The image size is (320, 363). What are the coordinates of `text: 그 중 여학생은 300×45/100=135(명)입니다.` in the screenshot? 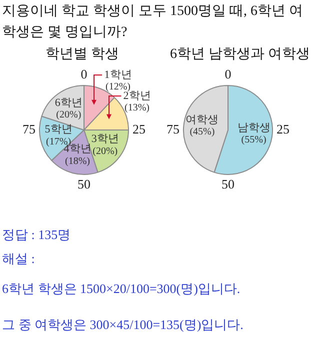 It's located at (123, 325).